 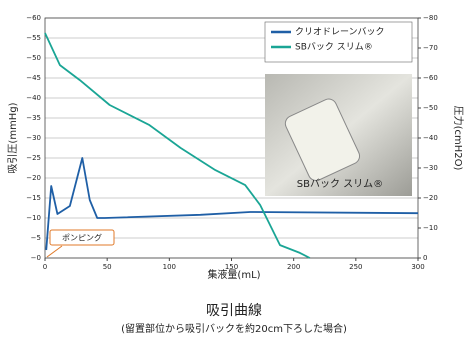 I want to click on y-tick-label: −20, so click(x=33, y=178).